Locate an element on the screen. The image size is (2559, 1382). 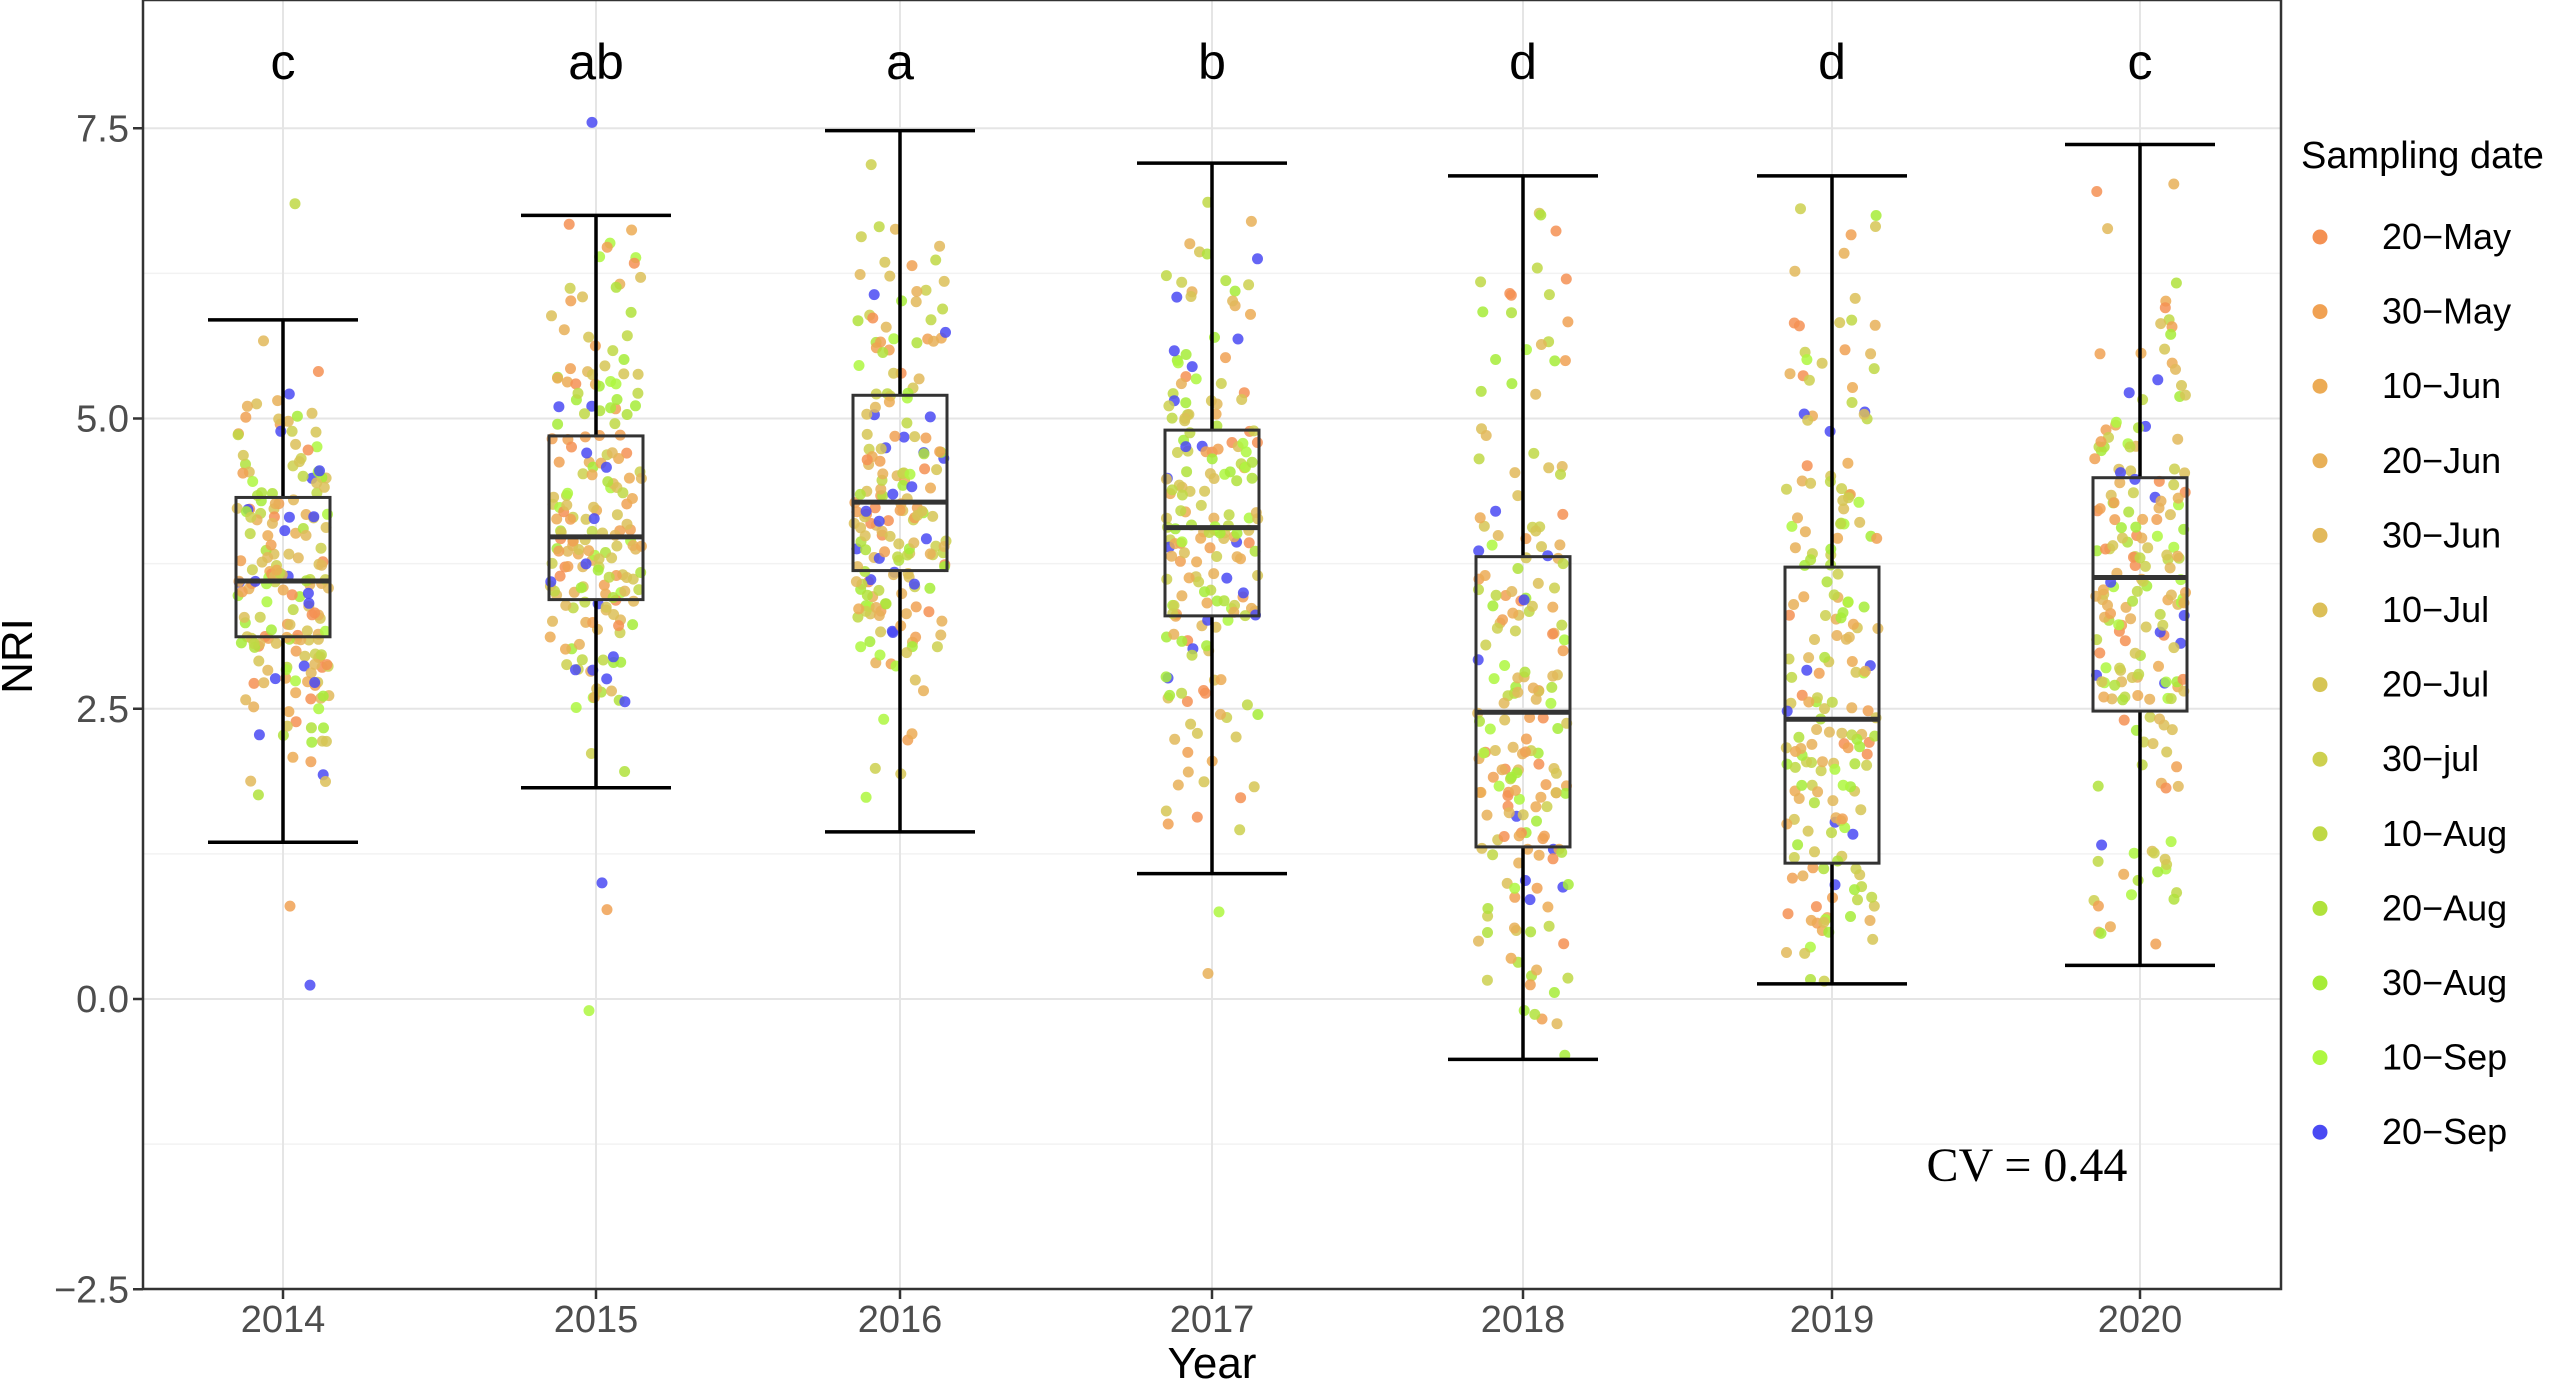
y-tick-label: 5.0 is located at coordinates (102, 420).